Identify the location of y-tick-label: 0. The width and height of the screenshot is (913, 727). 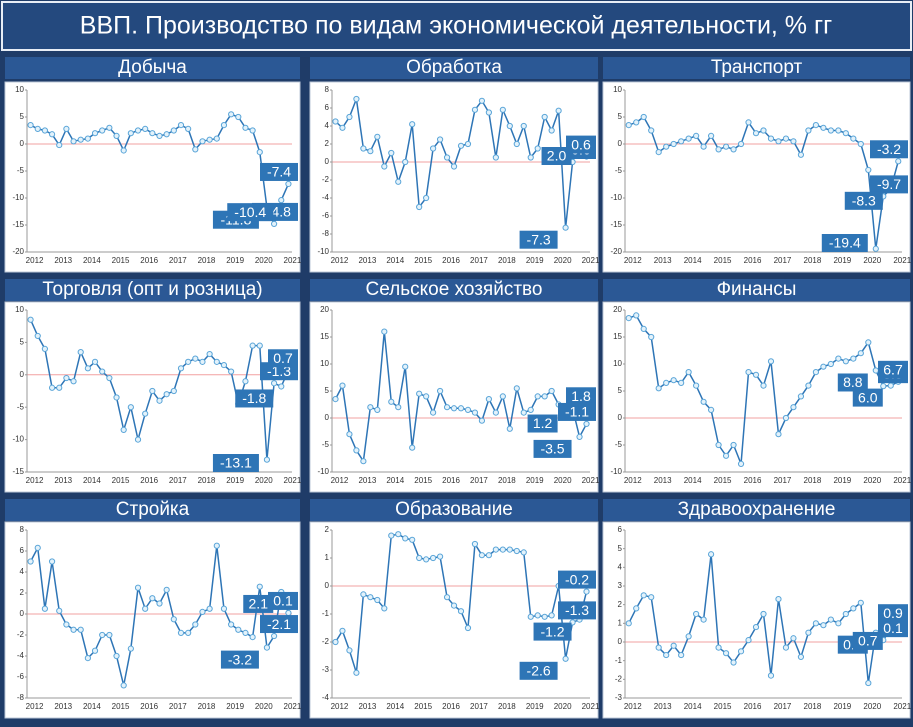
(327, 417).